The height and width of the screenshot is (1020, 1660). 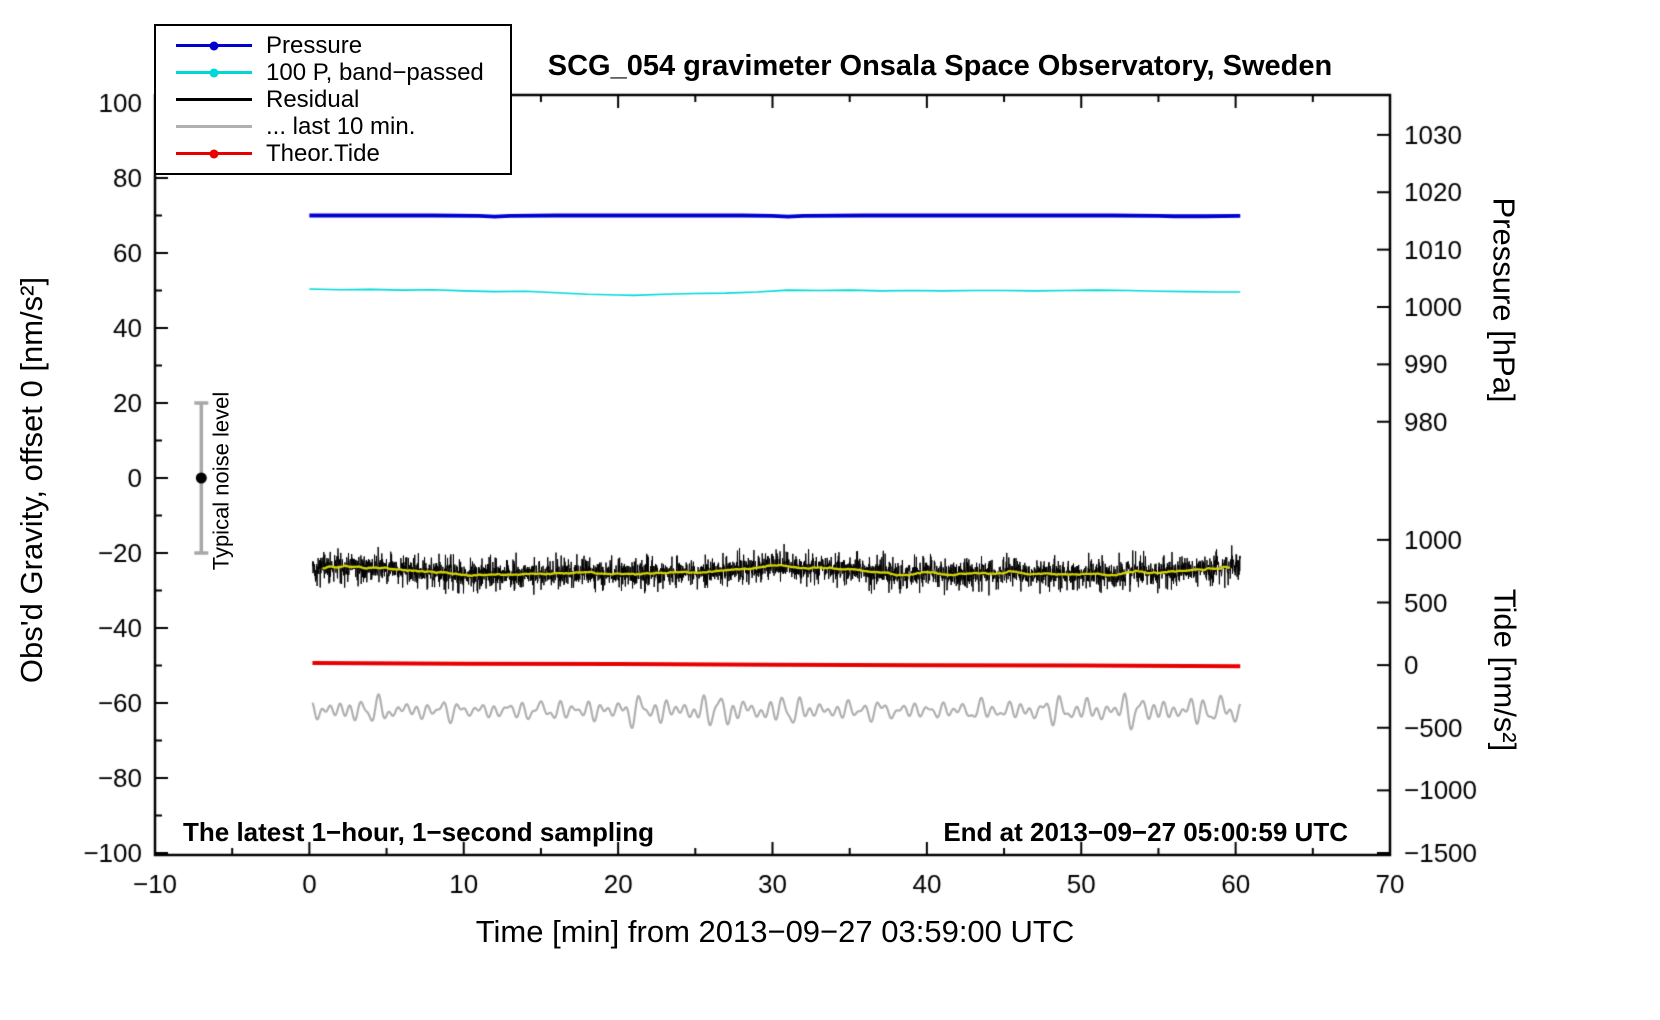 What do you see at coordinates (1505, 300) in the screenshot?
I see `y-axis-label-pressure: Pressure [hPa]` at bounding box center [1505, 300].